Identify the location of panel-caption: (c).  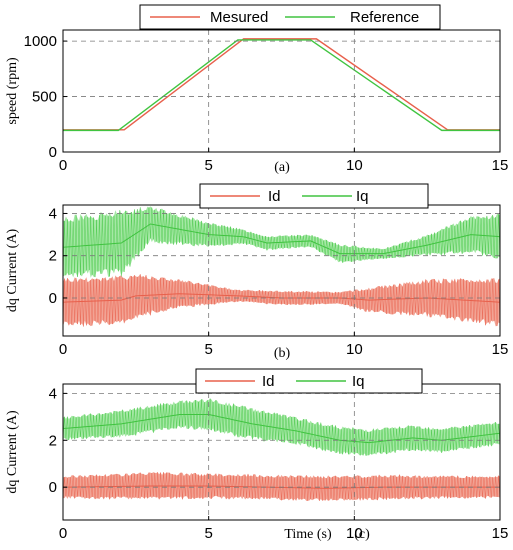
(362, 534).